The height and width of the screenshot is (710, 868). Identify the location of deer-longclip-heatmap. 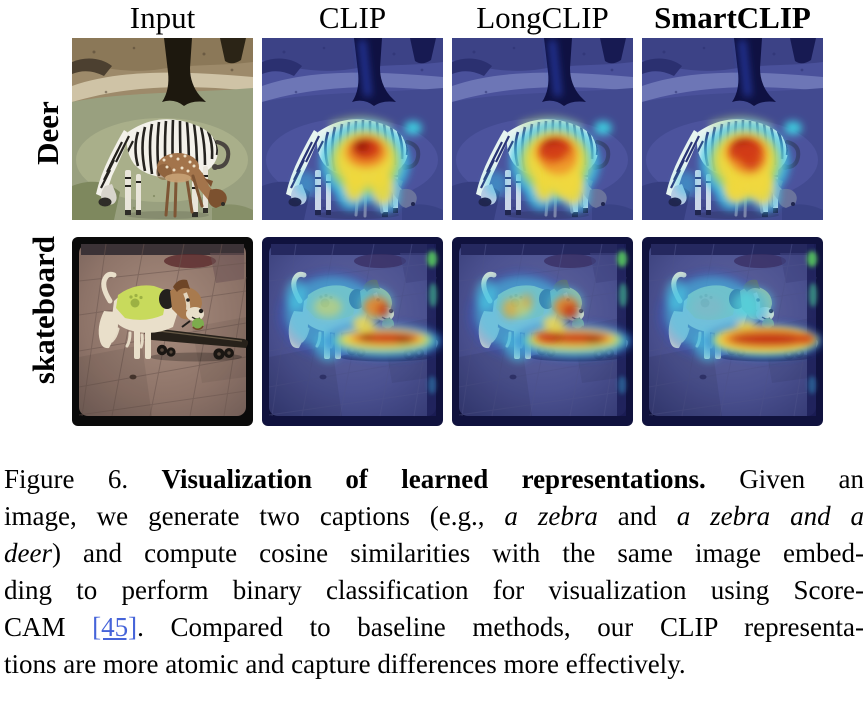
(542, 129).